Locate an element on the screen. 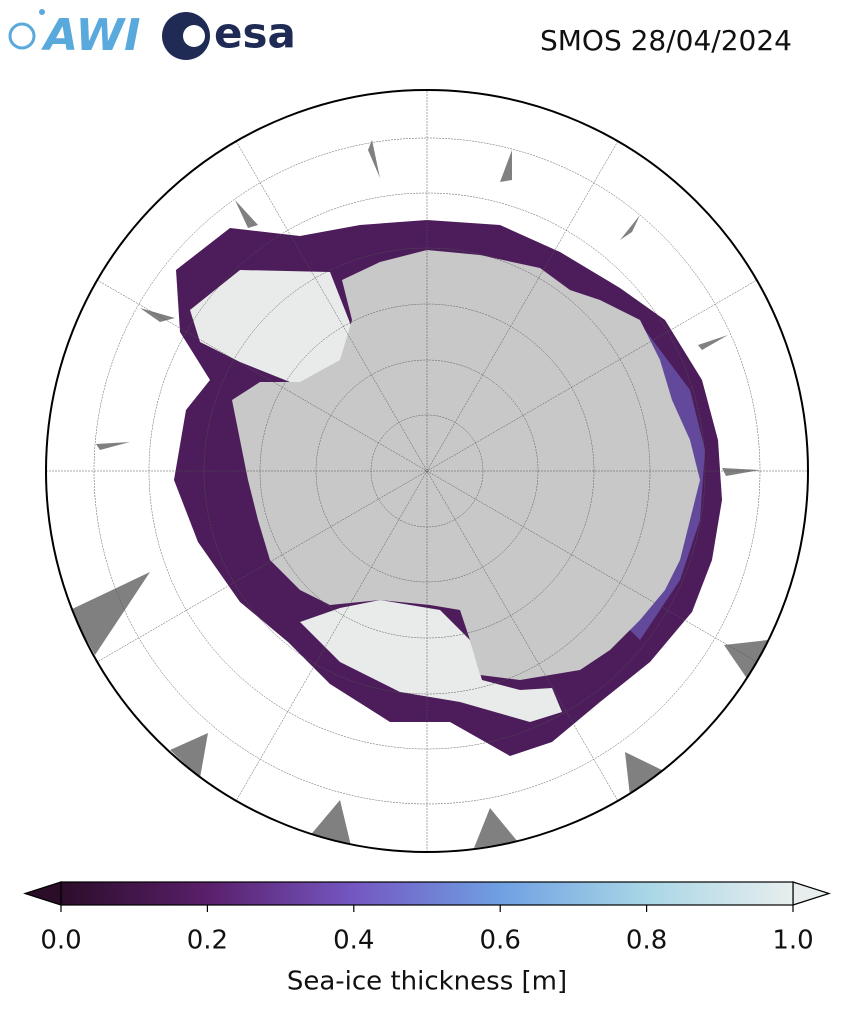 Image resolution: width=854 pixels, height=1030 pixels. logo-ring is located at coordinates (22, 36).